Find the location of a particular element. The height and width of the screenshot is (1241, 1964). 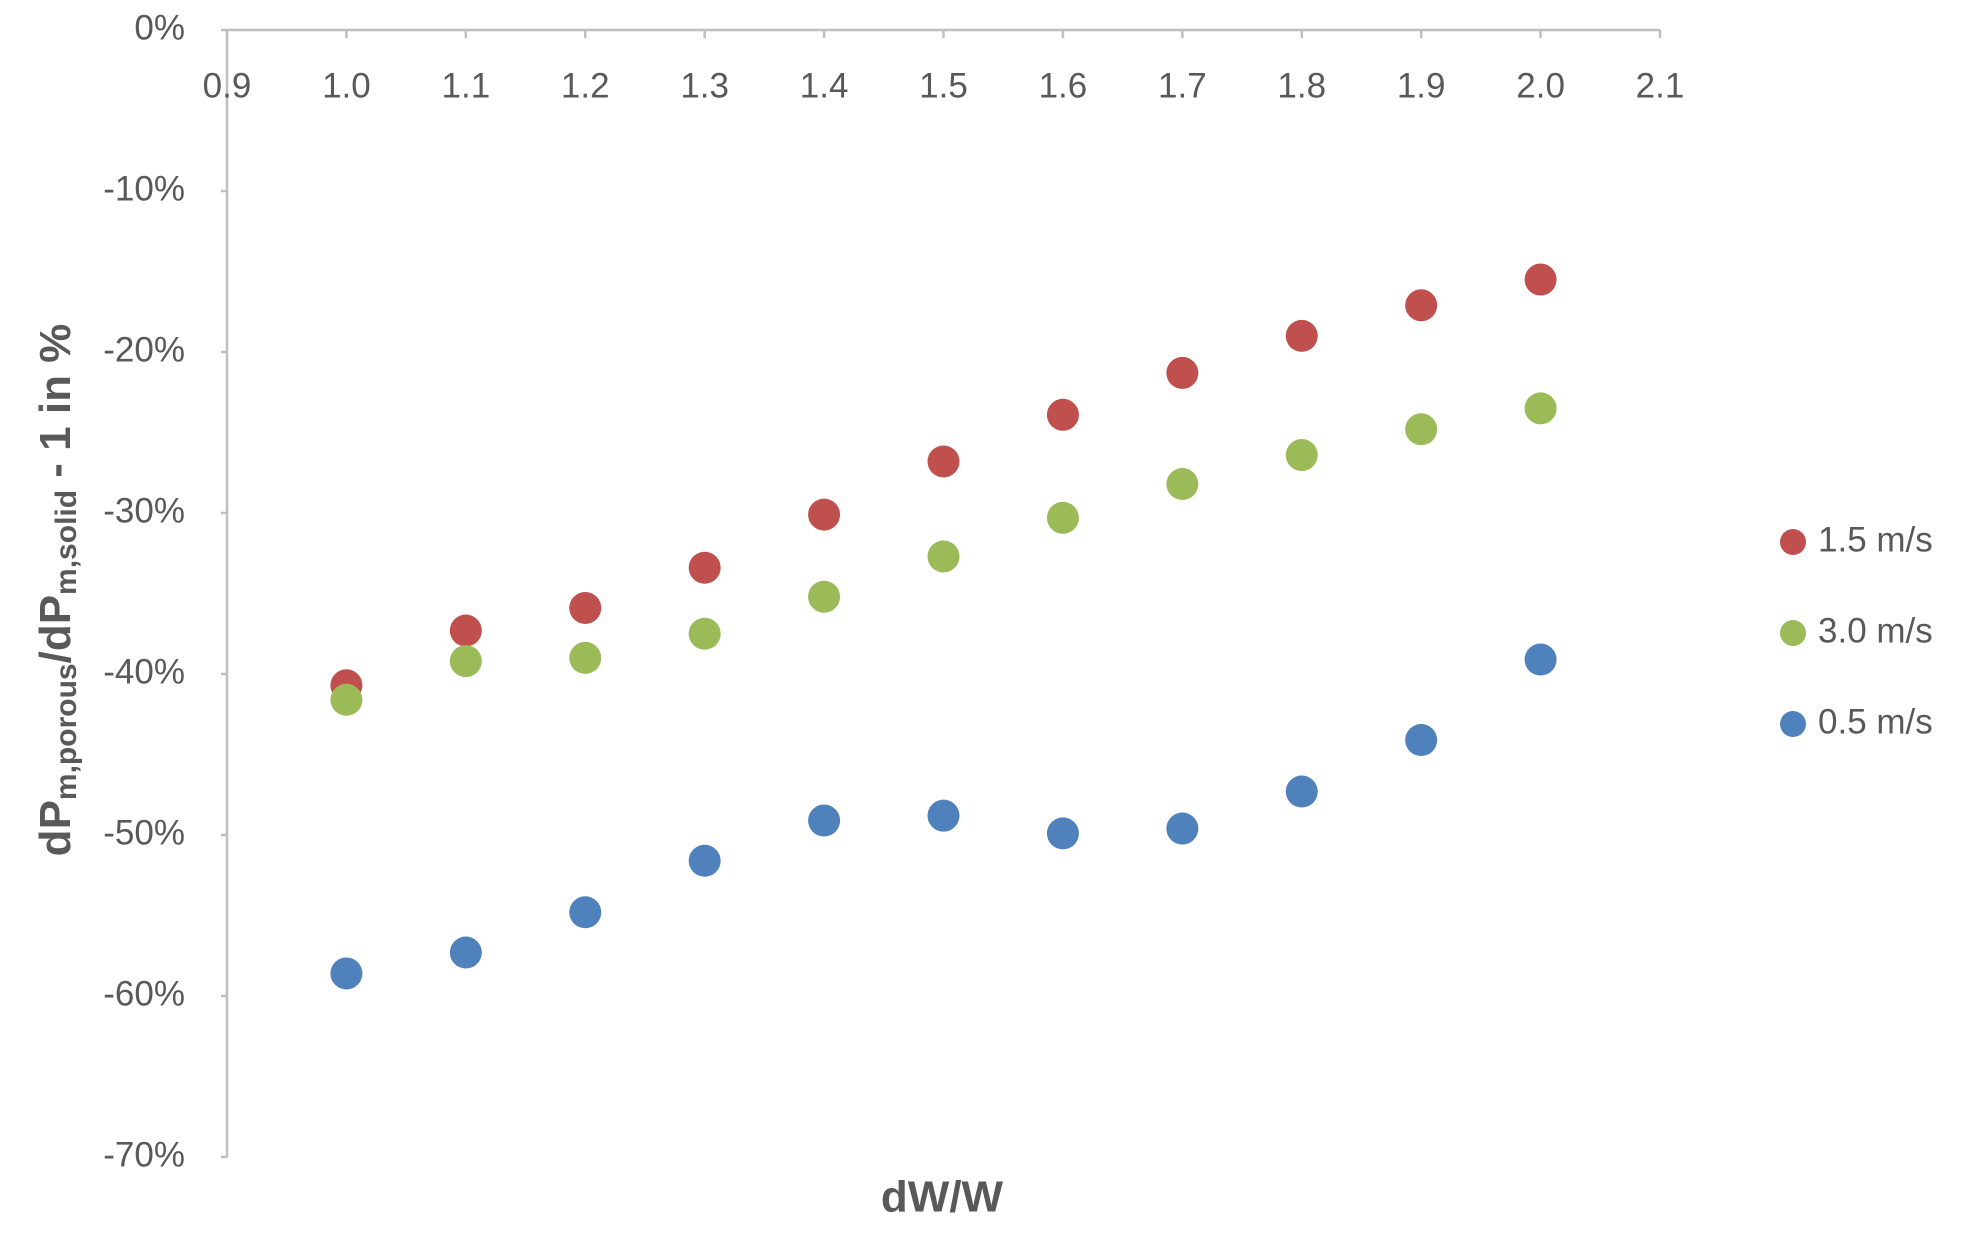

x-axis-label: dW/W is located at coordinates (942, 1197).